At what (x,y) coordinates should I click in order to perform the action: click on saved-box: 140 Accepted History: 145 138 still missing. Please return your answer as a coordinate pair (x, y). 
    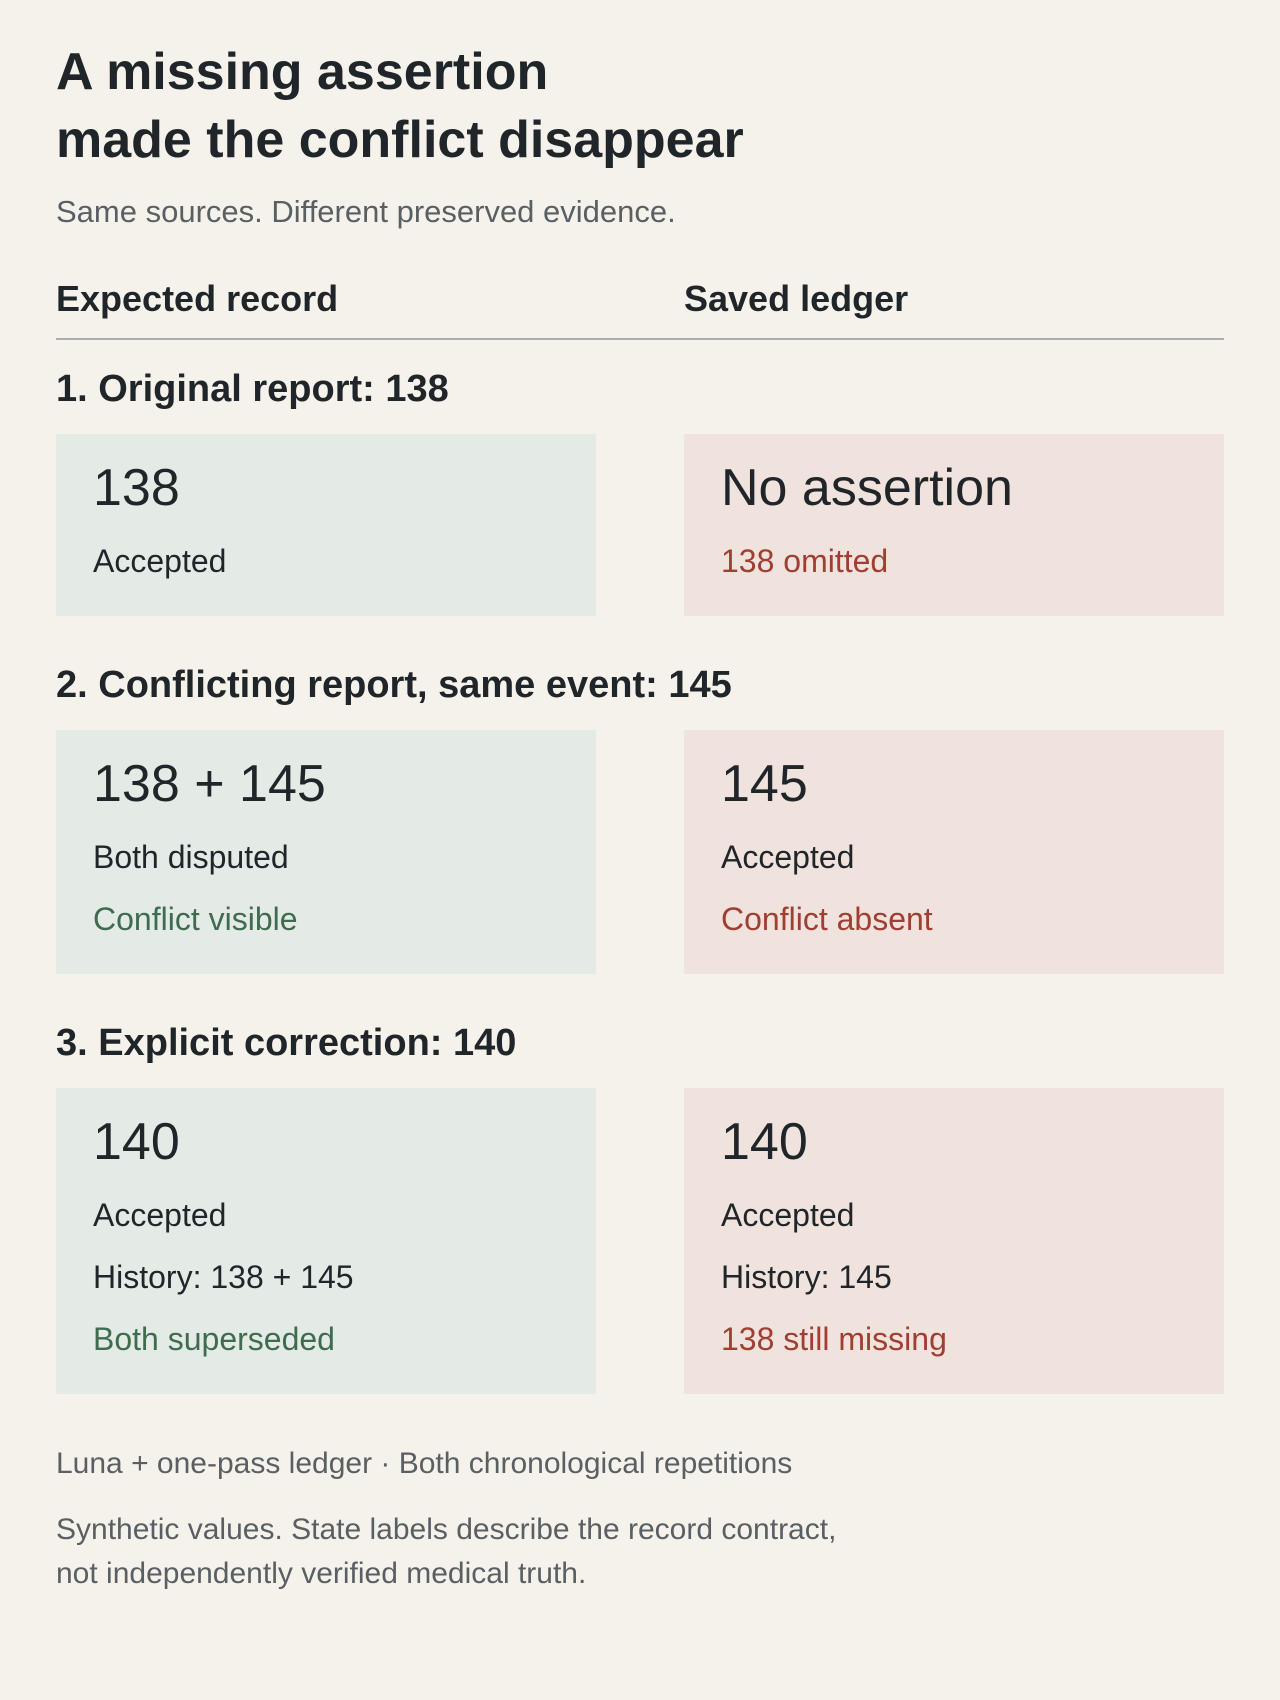
    Looking at the image, I should click on (954, 1241).